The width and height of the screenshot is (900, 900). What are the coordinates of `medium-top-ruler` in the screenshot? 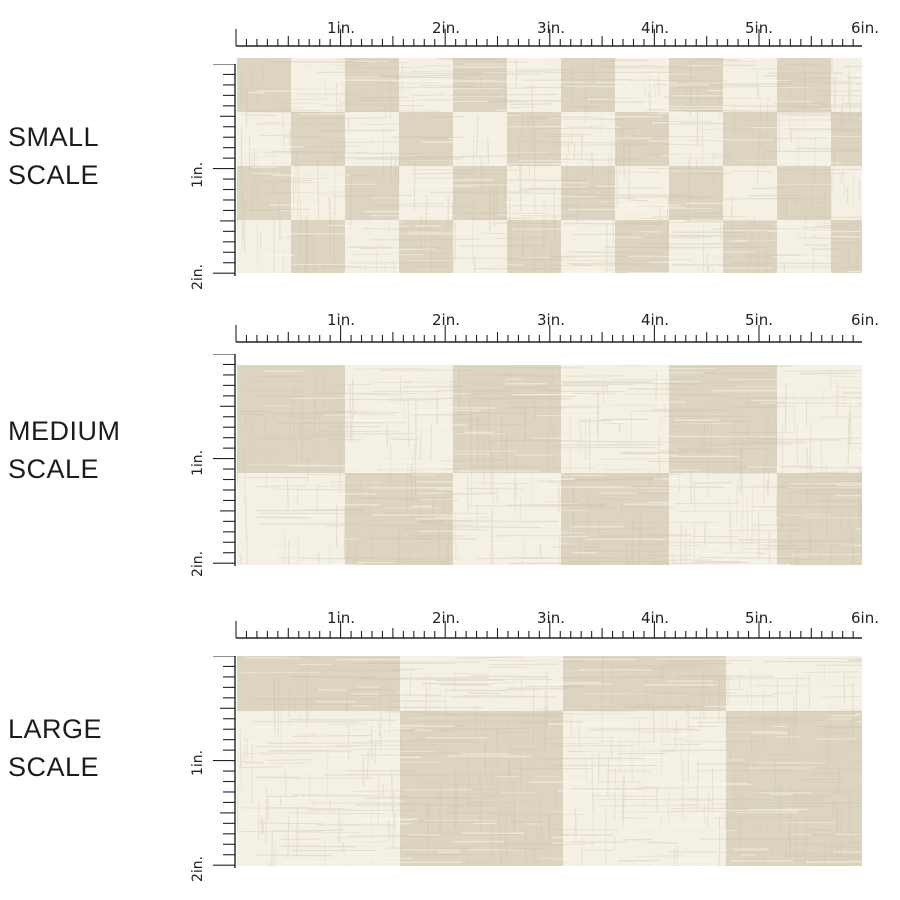 It's located at (548, 334).